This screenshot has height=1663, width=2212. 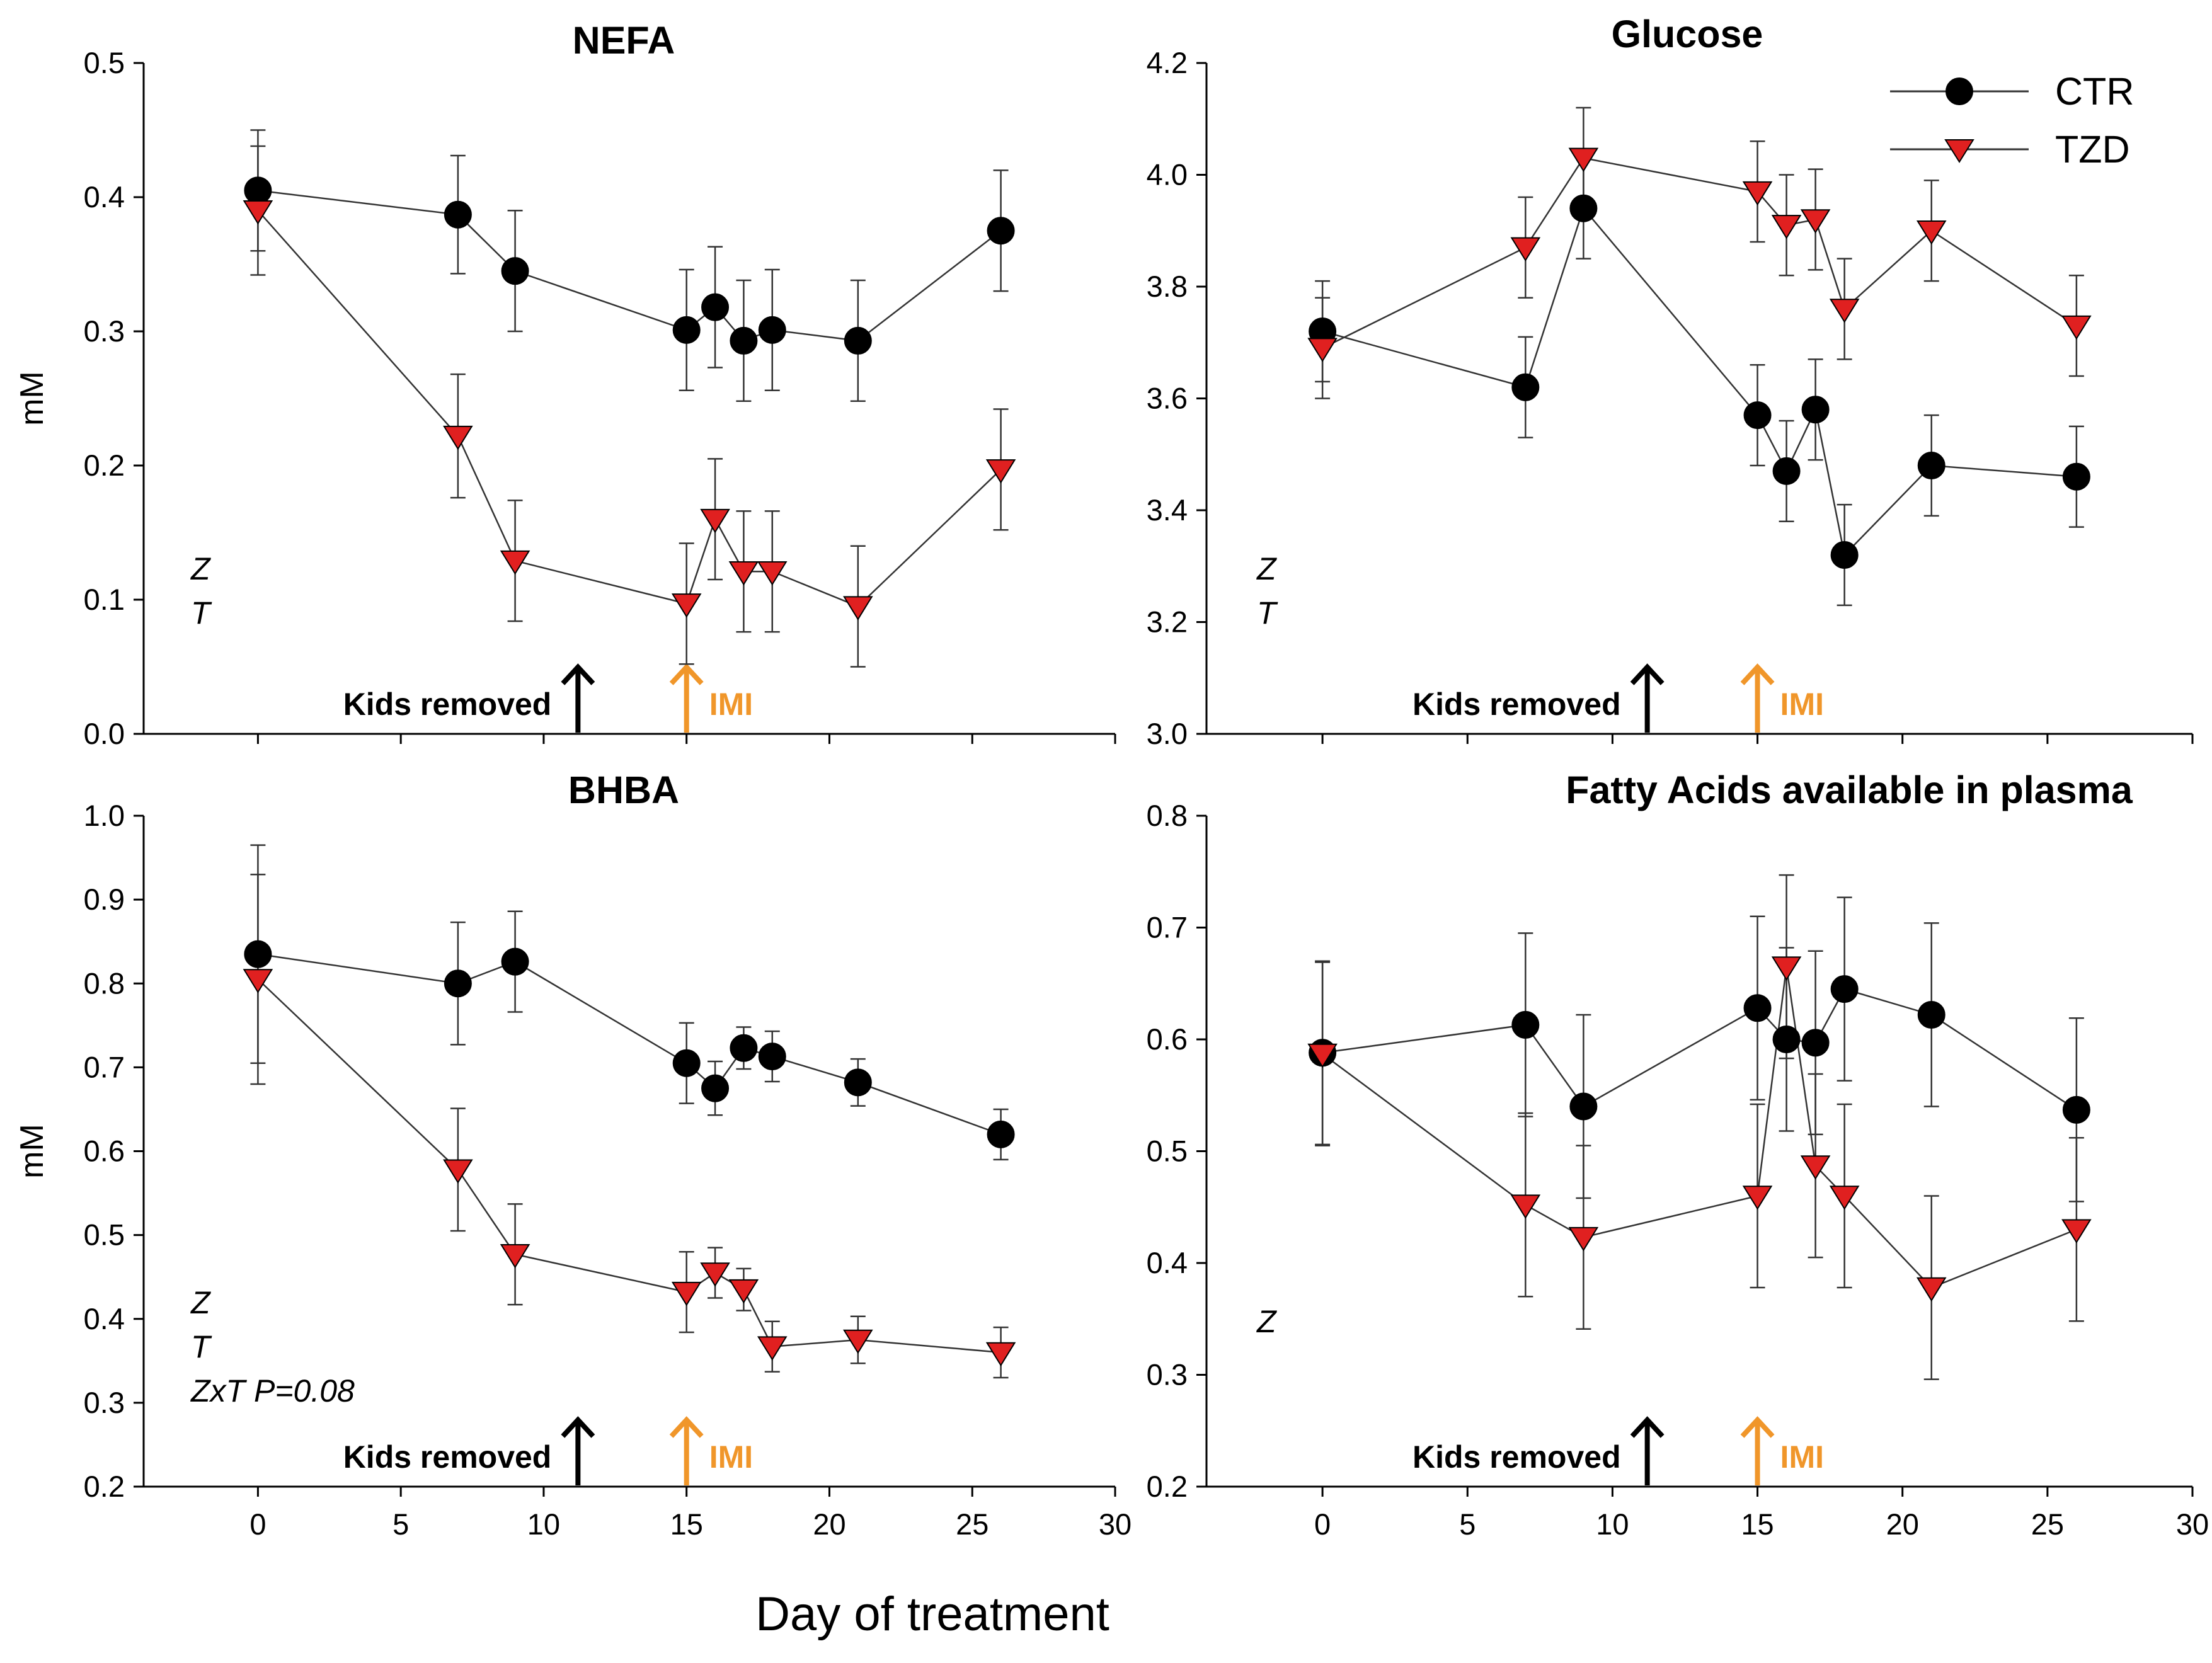 I want to click on series-ctr, so click(x=629, y=266).